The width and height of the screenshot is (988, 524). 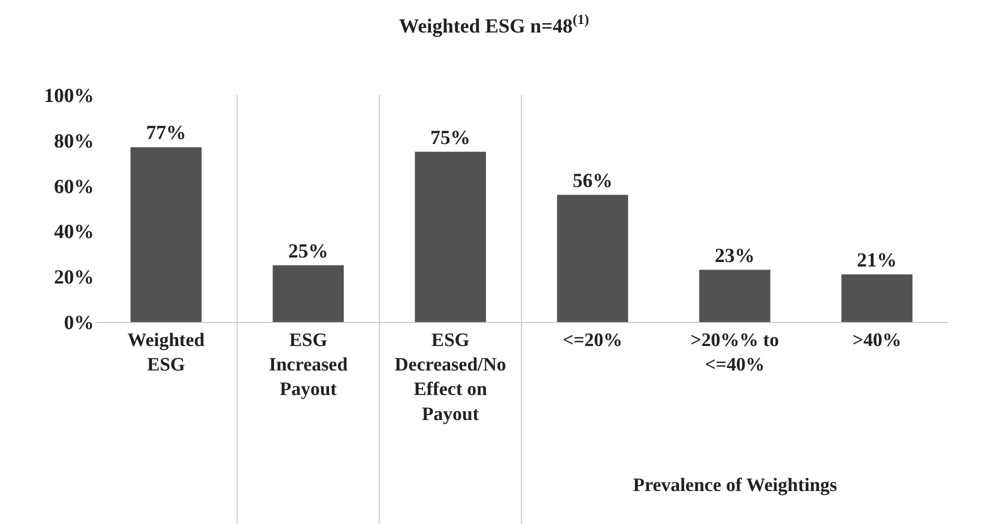 What do you see at coordinates (450, 377) in the screenshot?
I see `x-tick-label: ESG Decreased/No Effect on Payout` at bounding box center [450, 377].